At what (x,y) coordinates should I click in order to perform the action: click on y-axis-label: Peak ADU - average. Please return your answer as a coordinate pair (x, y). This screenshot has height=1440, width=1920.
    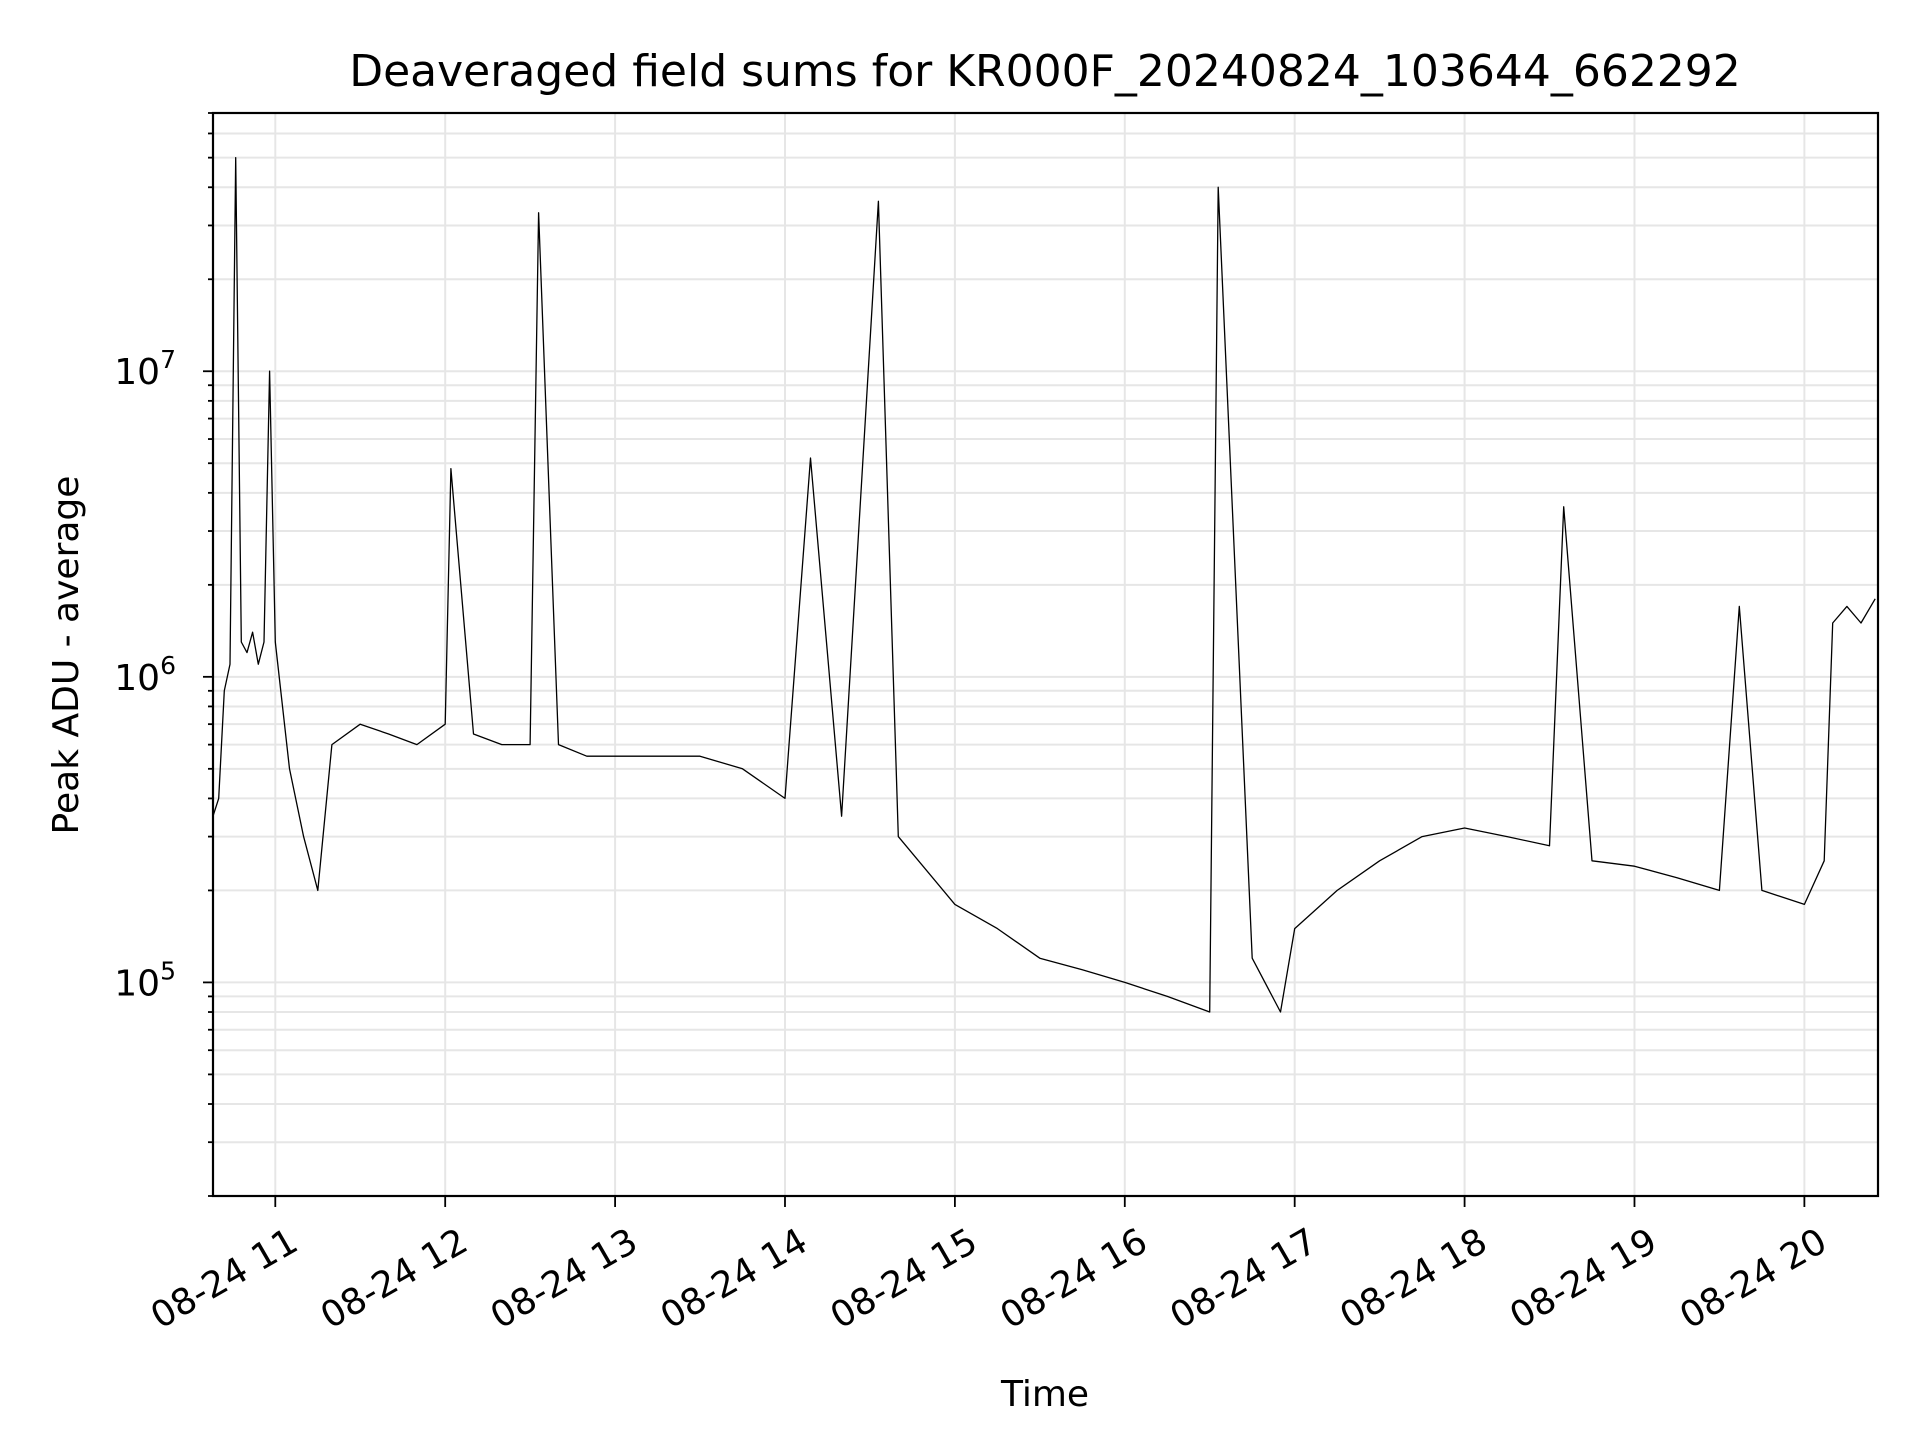
    Looking at the image, I should click on (66, 655).